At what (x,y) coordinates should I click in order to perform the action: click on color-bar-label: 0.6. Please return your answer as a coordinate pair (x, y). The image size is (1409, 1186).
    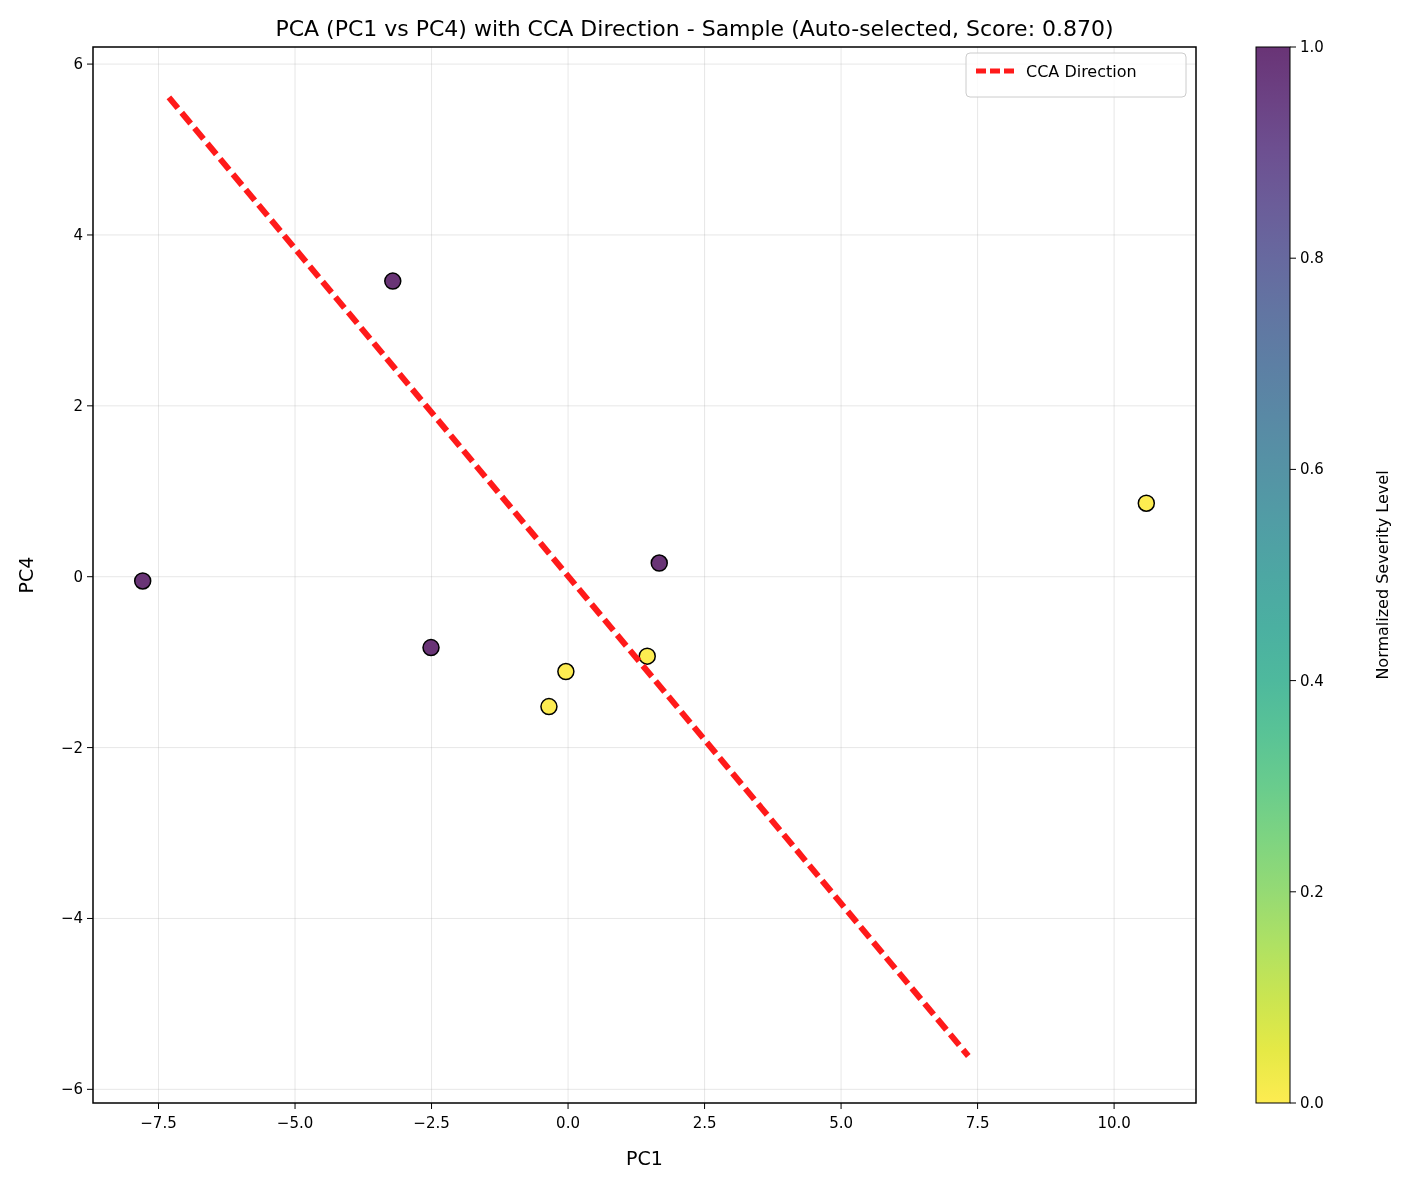
    Looking at the image, I should click on (1312, 469).